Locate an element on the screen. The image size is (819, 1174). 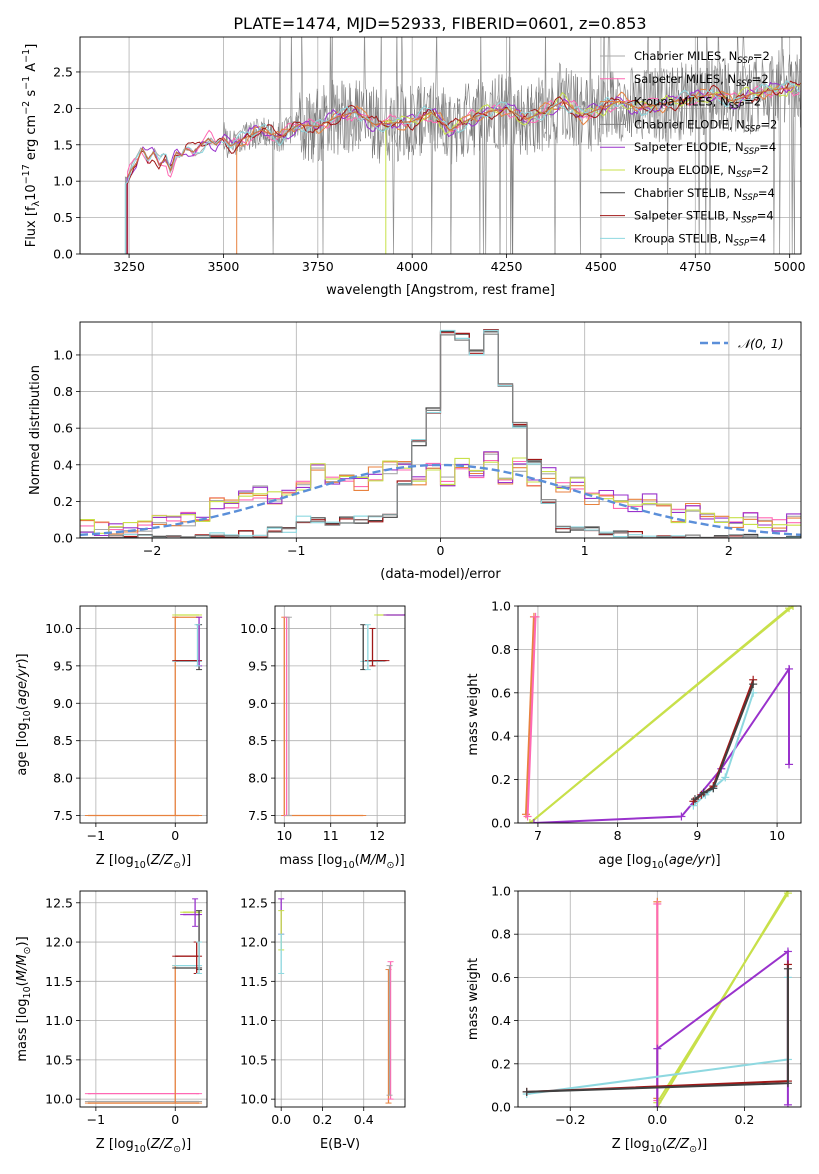
x-tick-label: 4500 is located at coordinates (601, 266).